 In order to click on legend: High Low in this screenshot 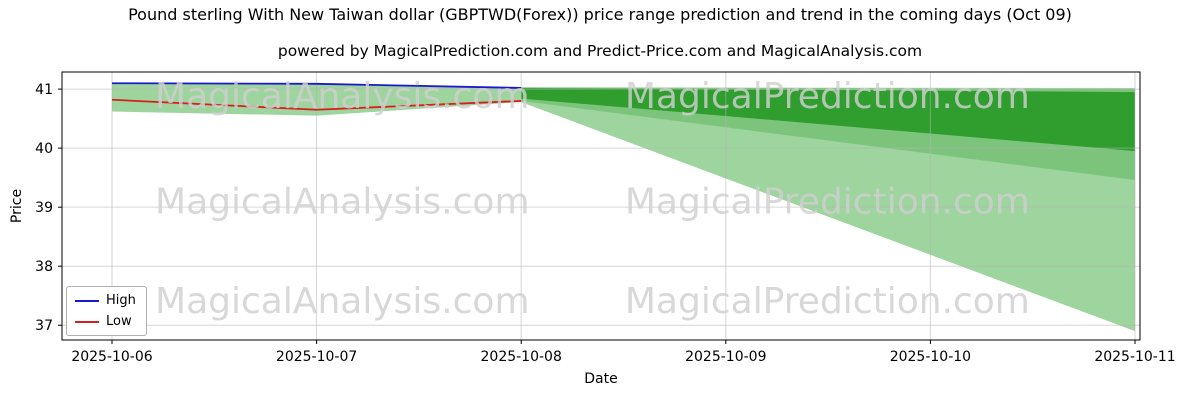, I will do `click(106, 311)`.